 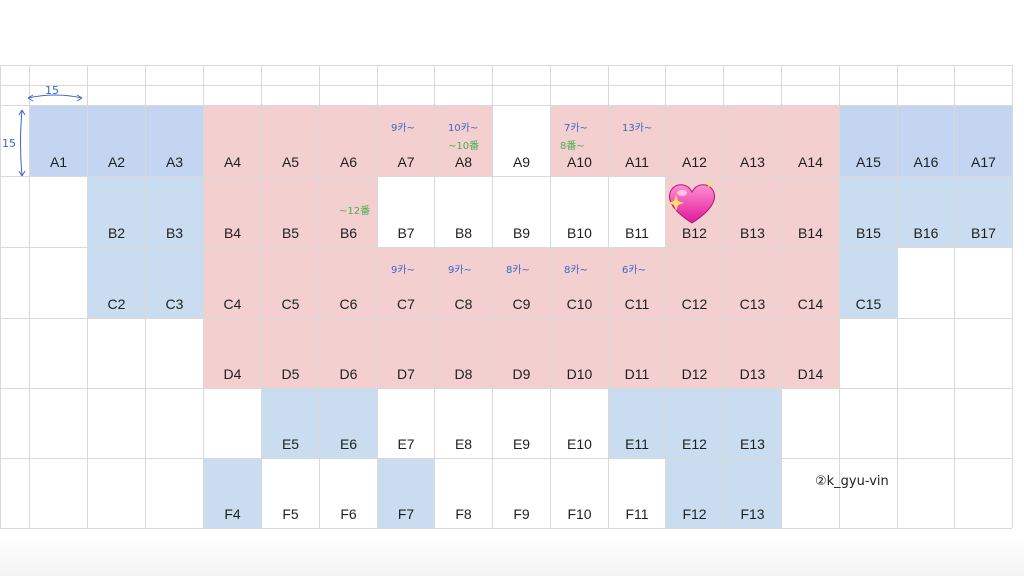 What do you see at coordinates (406, 423) in the screenshot?
I see `seat-e7: E7` at bounding box center [406, 423].